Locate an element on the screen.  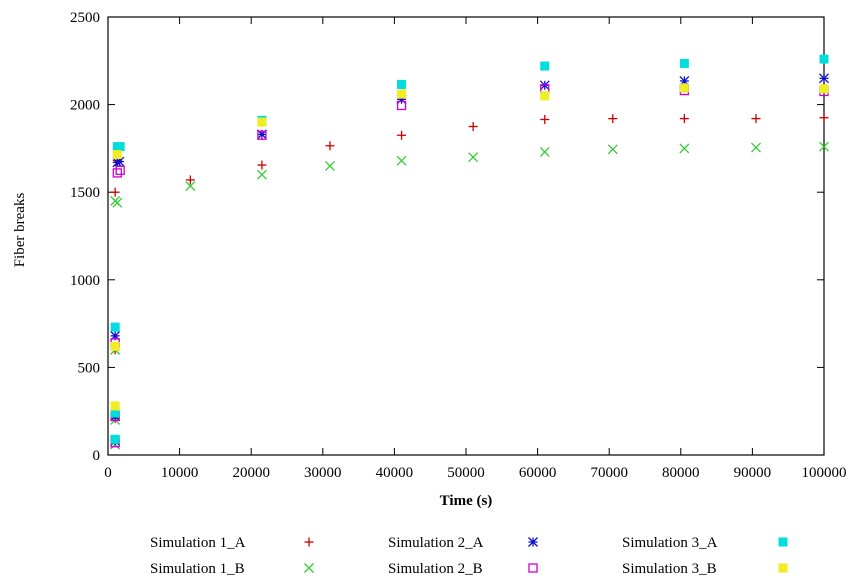
x-tick-label: 30000 is located at coordinates (323, 473).